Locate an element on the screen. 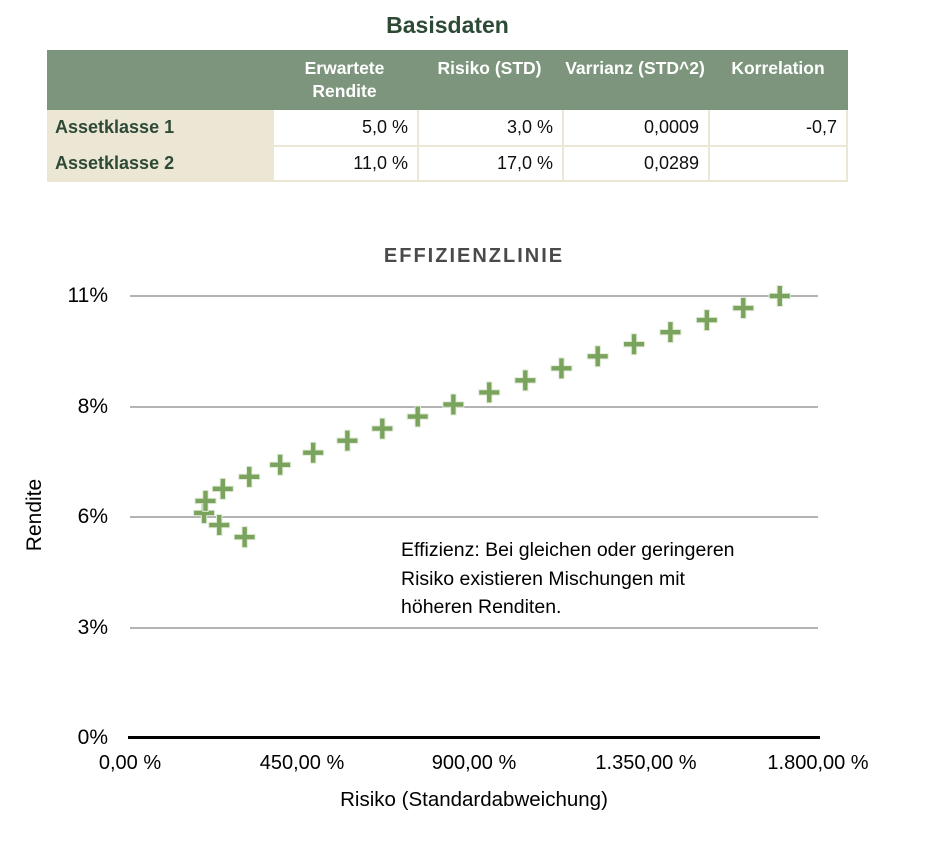 The image size is (930, 848). y-tick-label: 11% is located at coordinates (87, 295).